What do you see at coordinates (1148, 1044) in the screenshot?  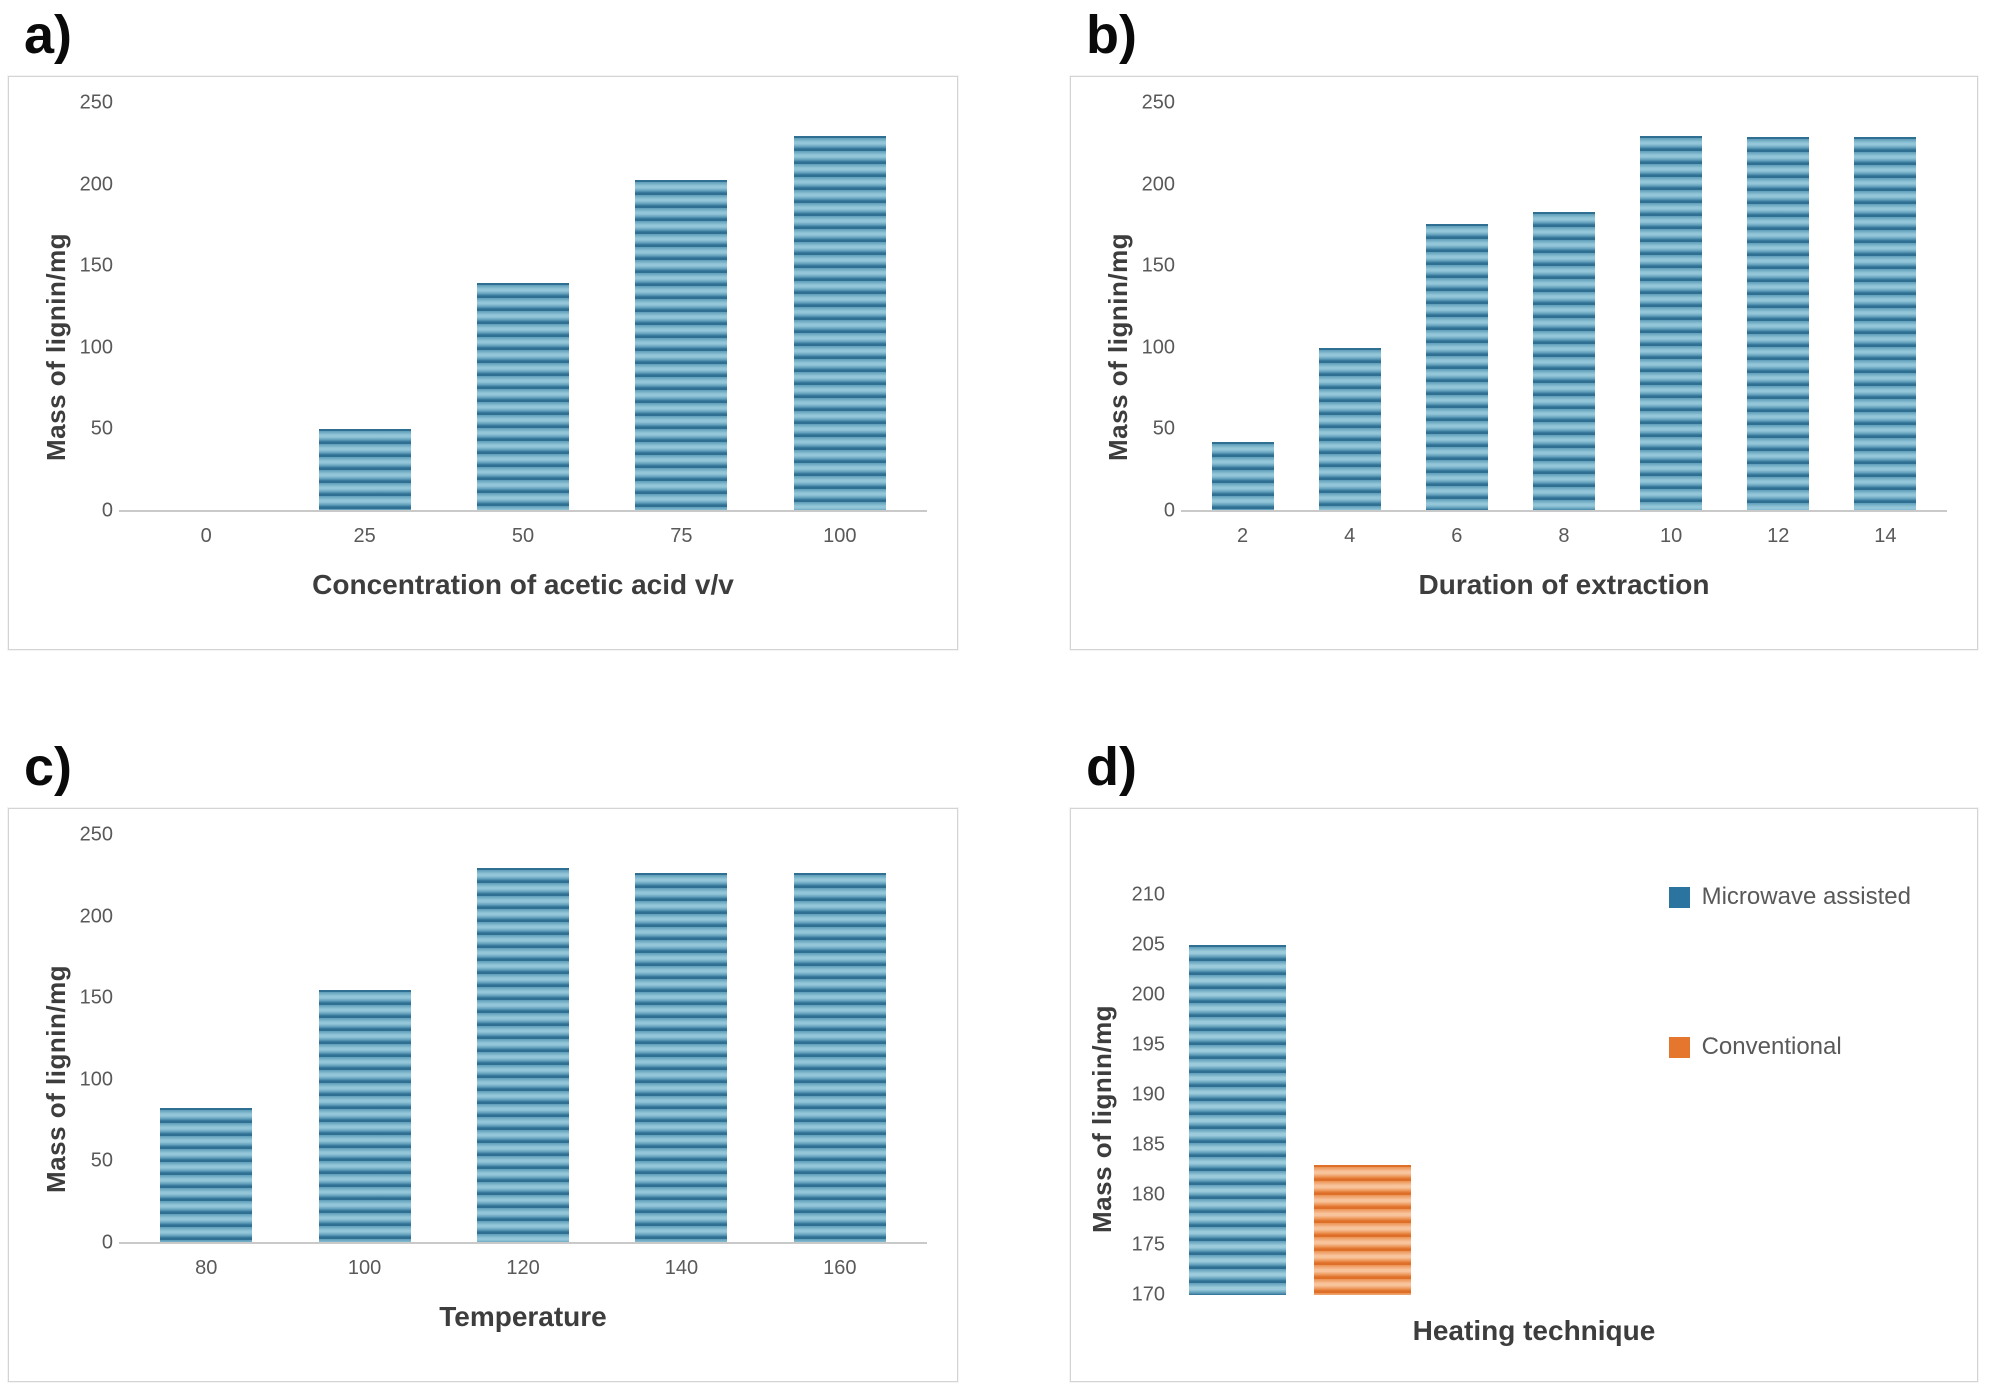 I see `y-tick-195: 195` at bounding box center [1148, 1044].